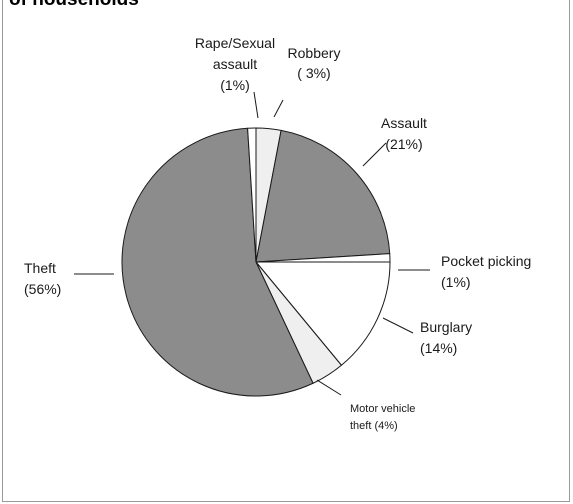  Describe the element at coordinates (486, 271) in the screenshot. I see `slice-label-pocket-picking: Pocket picking (1%)` at that location.